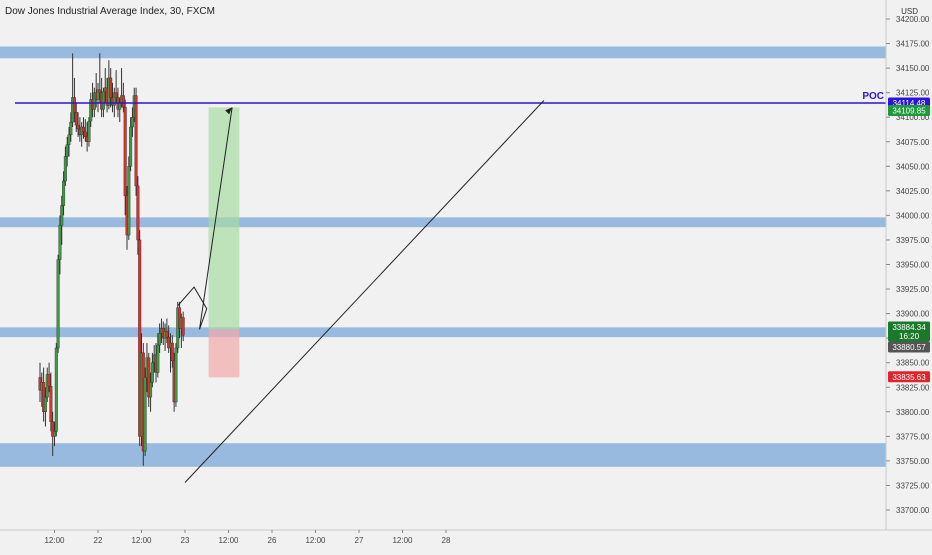 This screenshot has width=932, height=555. What do you see at coordinates (913, 387) in the screenshot?
I see `price-tick-label-15: 33825.00` at bounding box center [913, 387].